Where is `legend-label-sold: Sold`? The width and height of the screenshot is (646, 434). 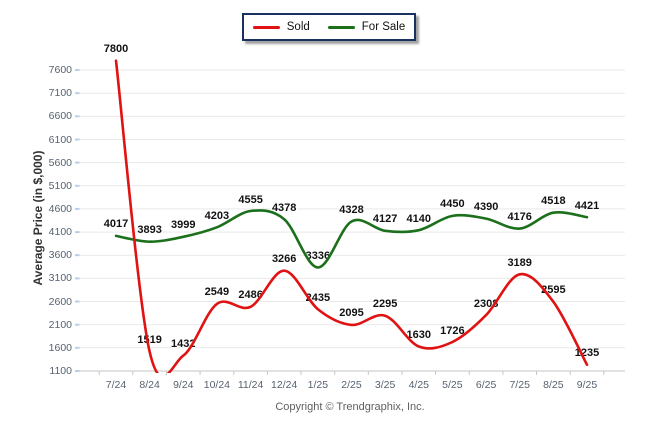 legend-label-sold: Sold is located at coordinates (298, 27).